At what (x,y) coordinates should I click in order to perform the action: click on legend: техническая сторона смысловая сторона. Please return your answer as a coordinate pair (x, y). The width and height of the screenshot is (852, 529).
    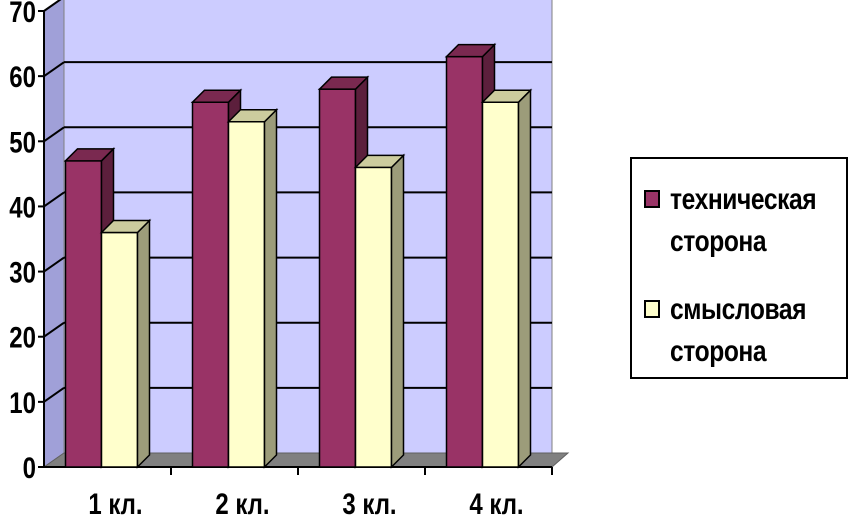
    Looking at the image, I should click on (739, 268).